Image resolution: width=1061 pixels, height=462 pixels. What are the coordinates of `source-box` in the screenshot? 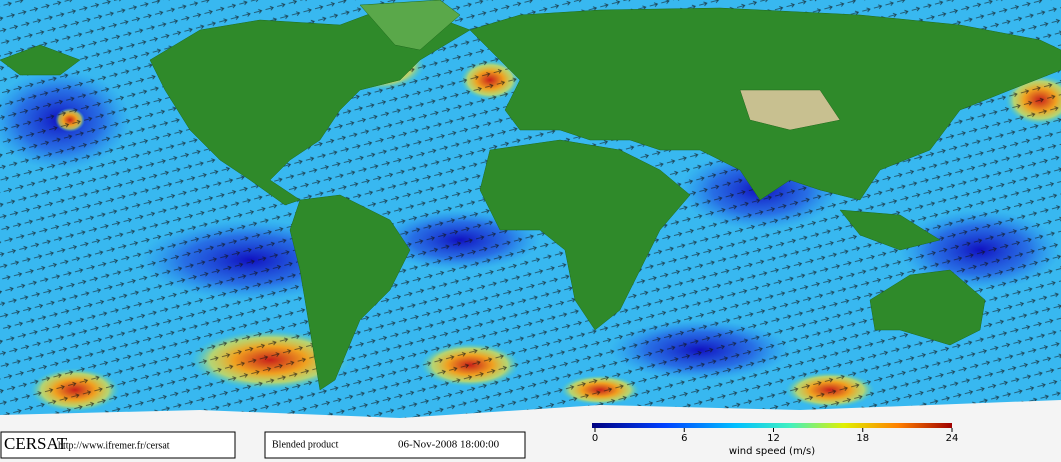 It's located at (118, 445).